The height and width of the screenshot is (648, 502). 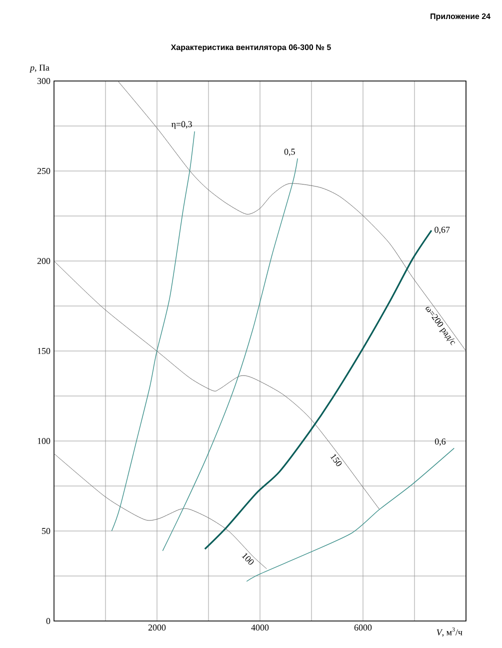 I want to click on y-tick-label: 50, so click(x=46, y=531).